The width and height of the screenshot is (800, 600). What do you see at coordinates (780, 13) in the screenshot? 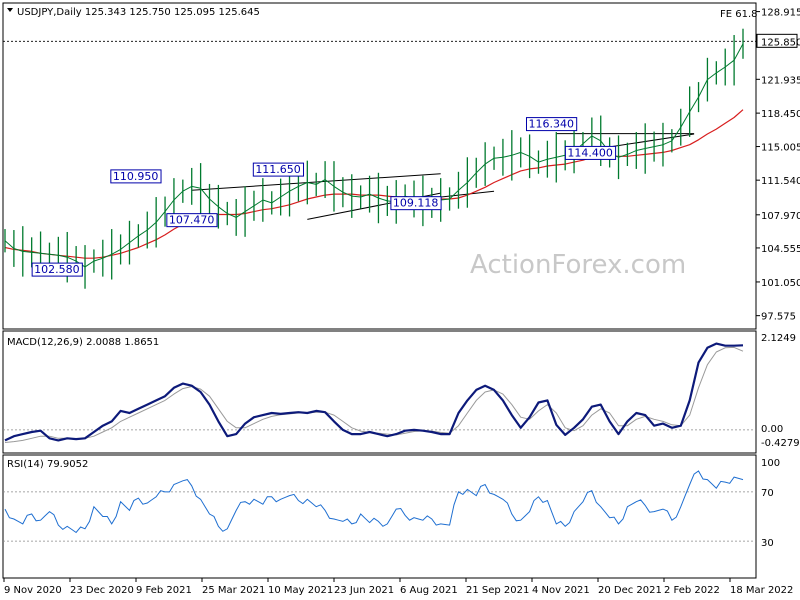
I see `price-ytick-0: 128.915` at bounding box center [780, 13].